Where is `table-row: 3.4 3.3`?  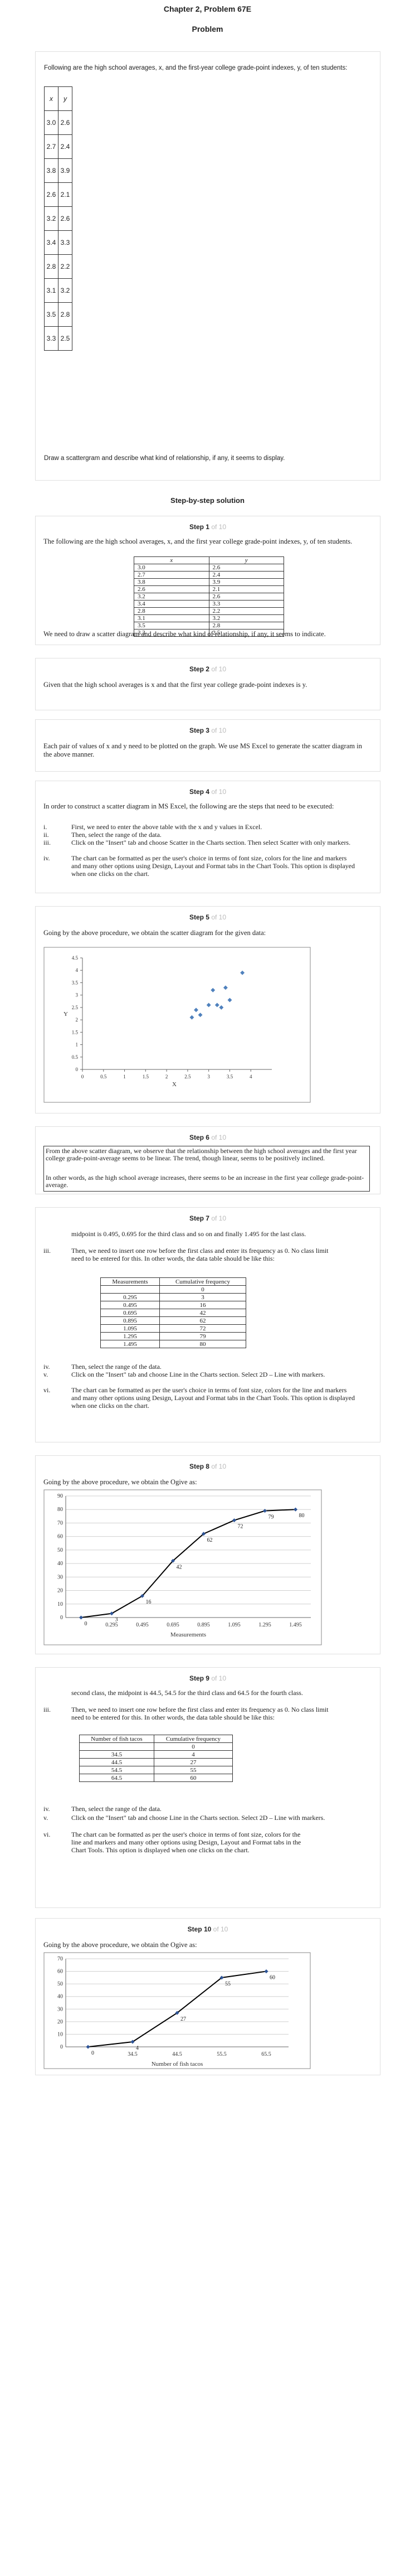 table-row: 3.4 3.3 is located at coordinates (209, 604).